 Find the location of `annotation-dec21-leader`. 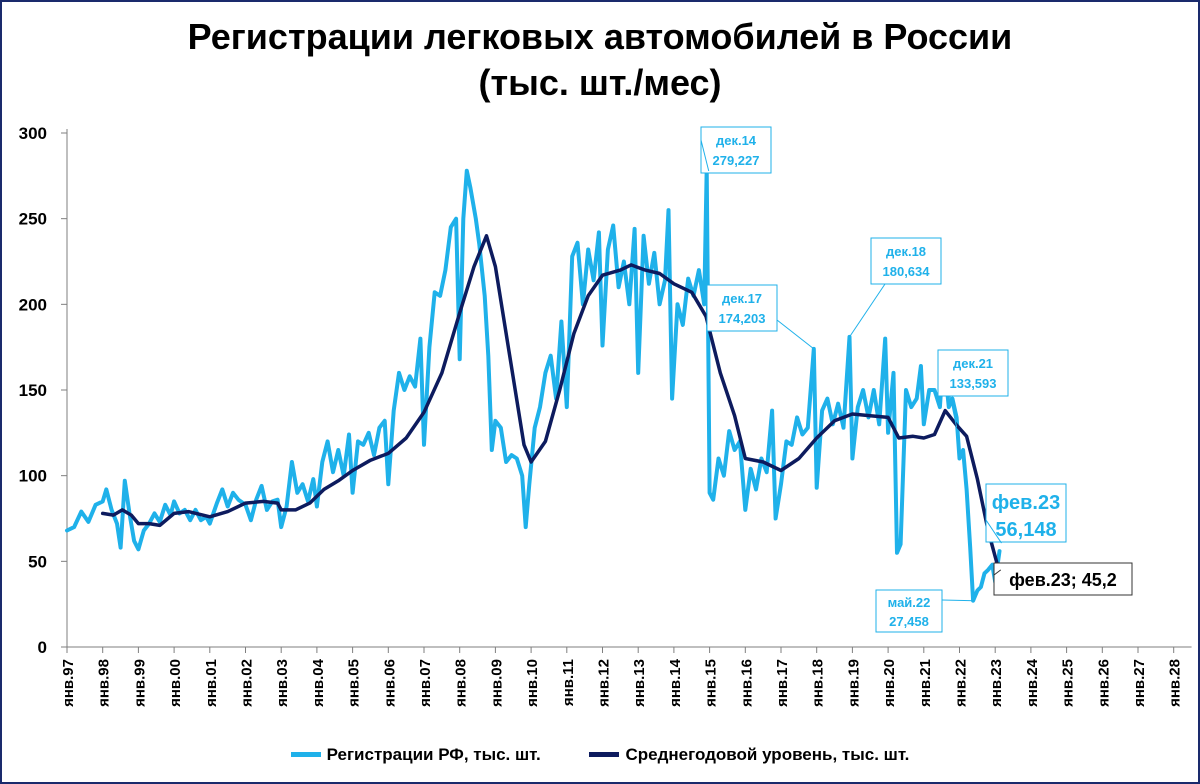

annotation-dec21-leader is located at coordinates (953, 411).